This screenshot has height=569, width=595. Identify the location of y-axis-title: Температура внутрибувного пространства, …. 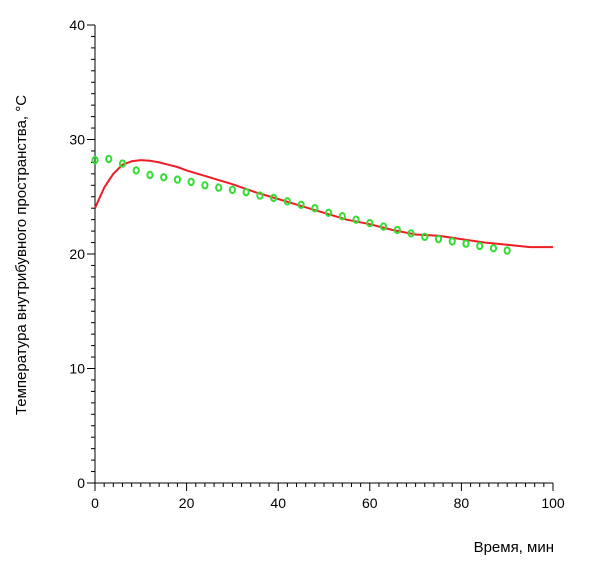
(21, 255).